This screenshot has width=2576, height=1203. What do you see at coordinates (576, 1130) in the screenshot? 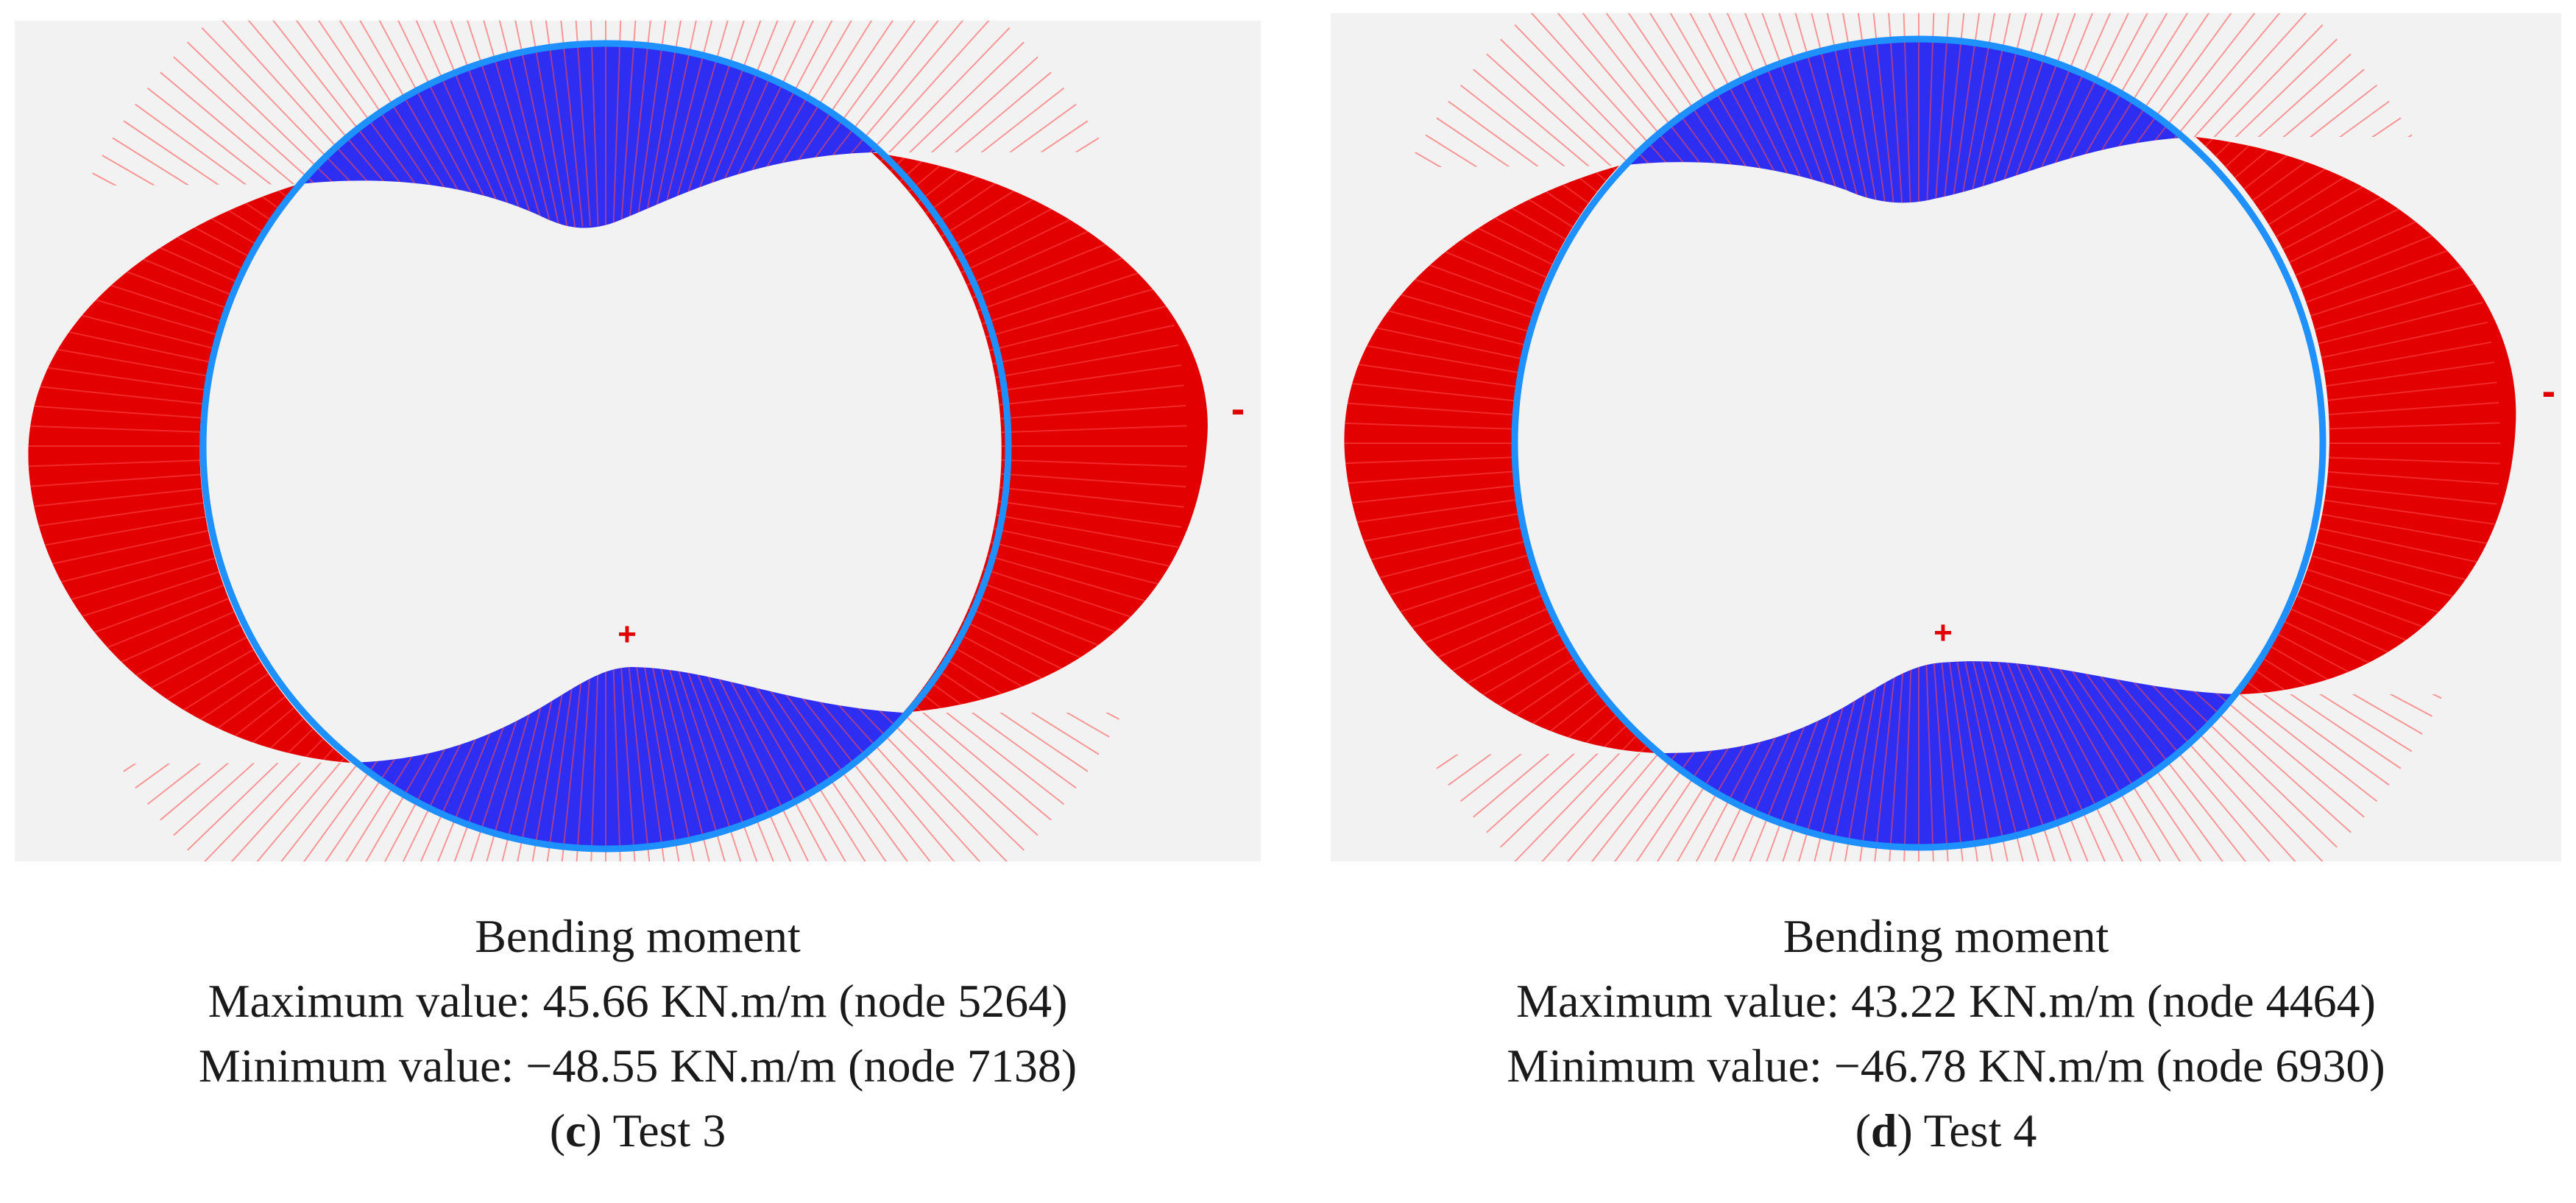
I see `caption-label-letter: c` at bounding box center [576, 1130].